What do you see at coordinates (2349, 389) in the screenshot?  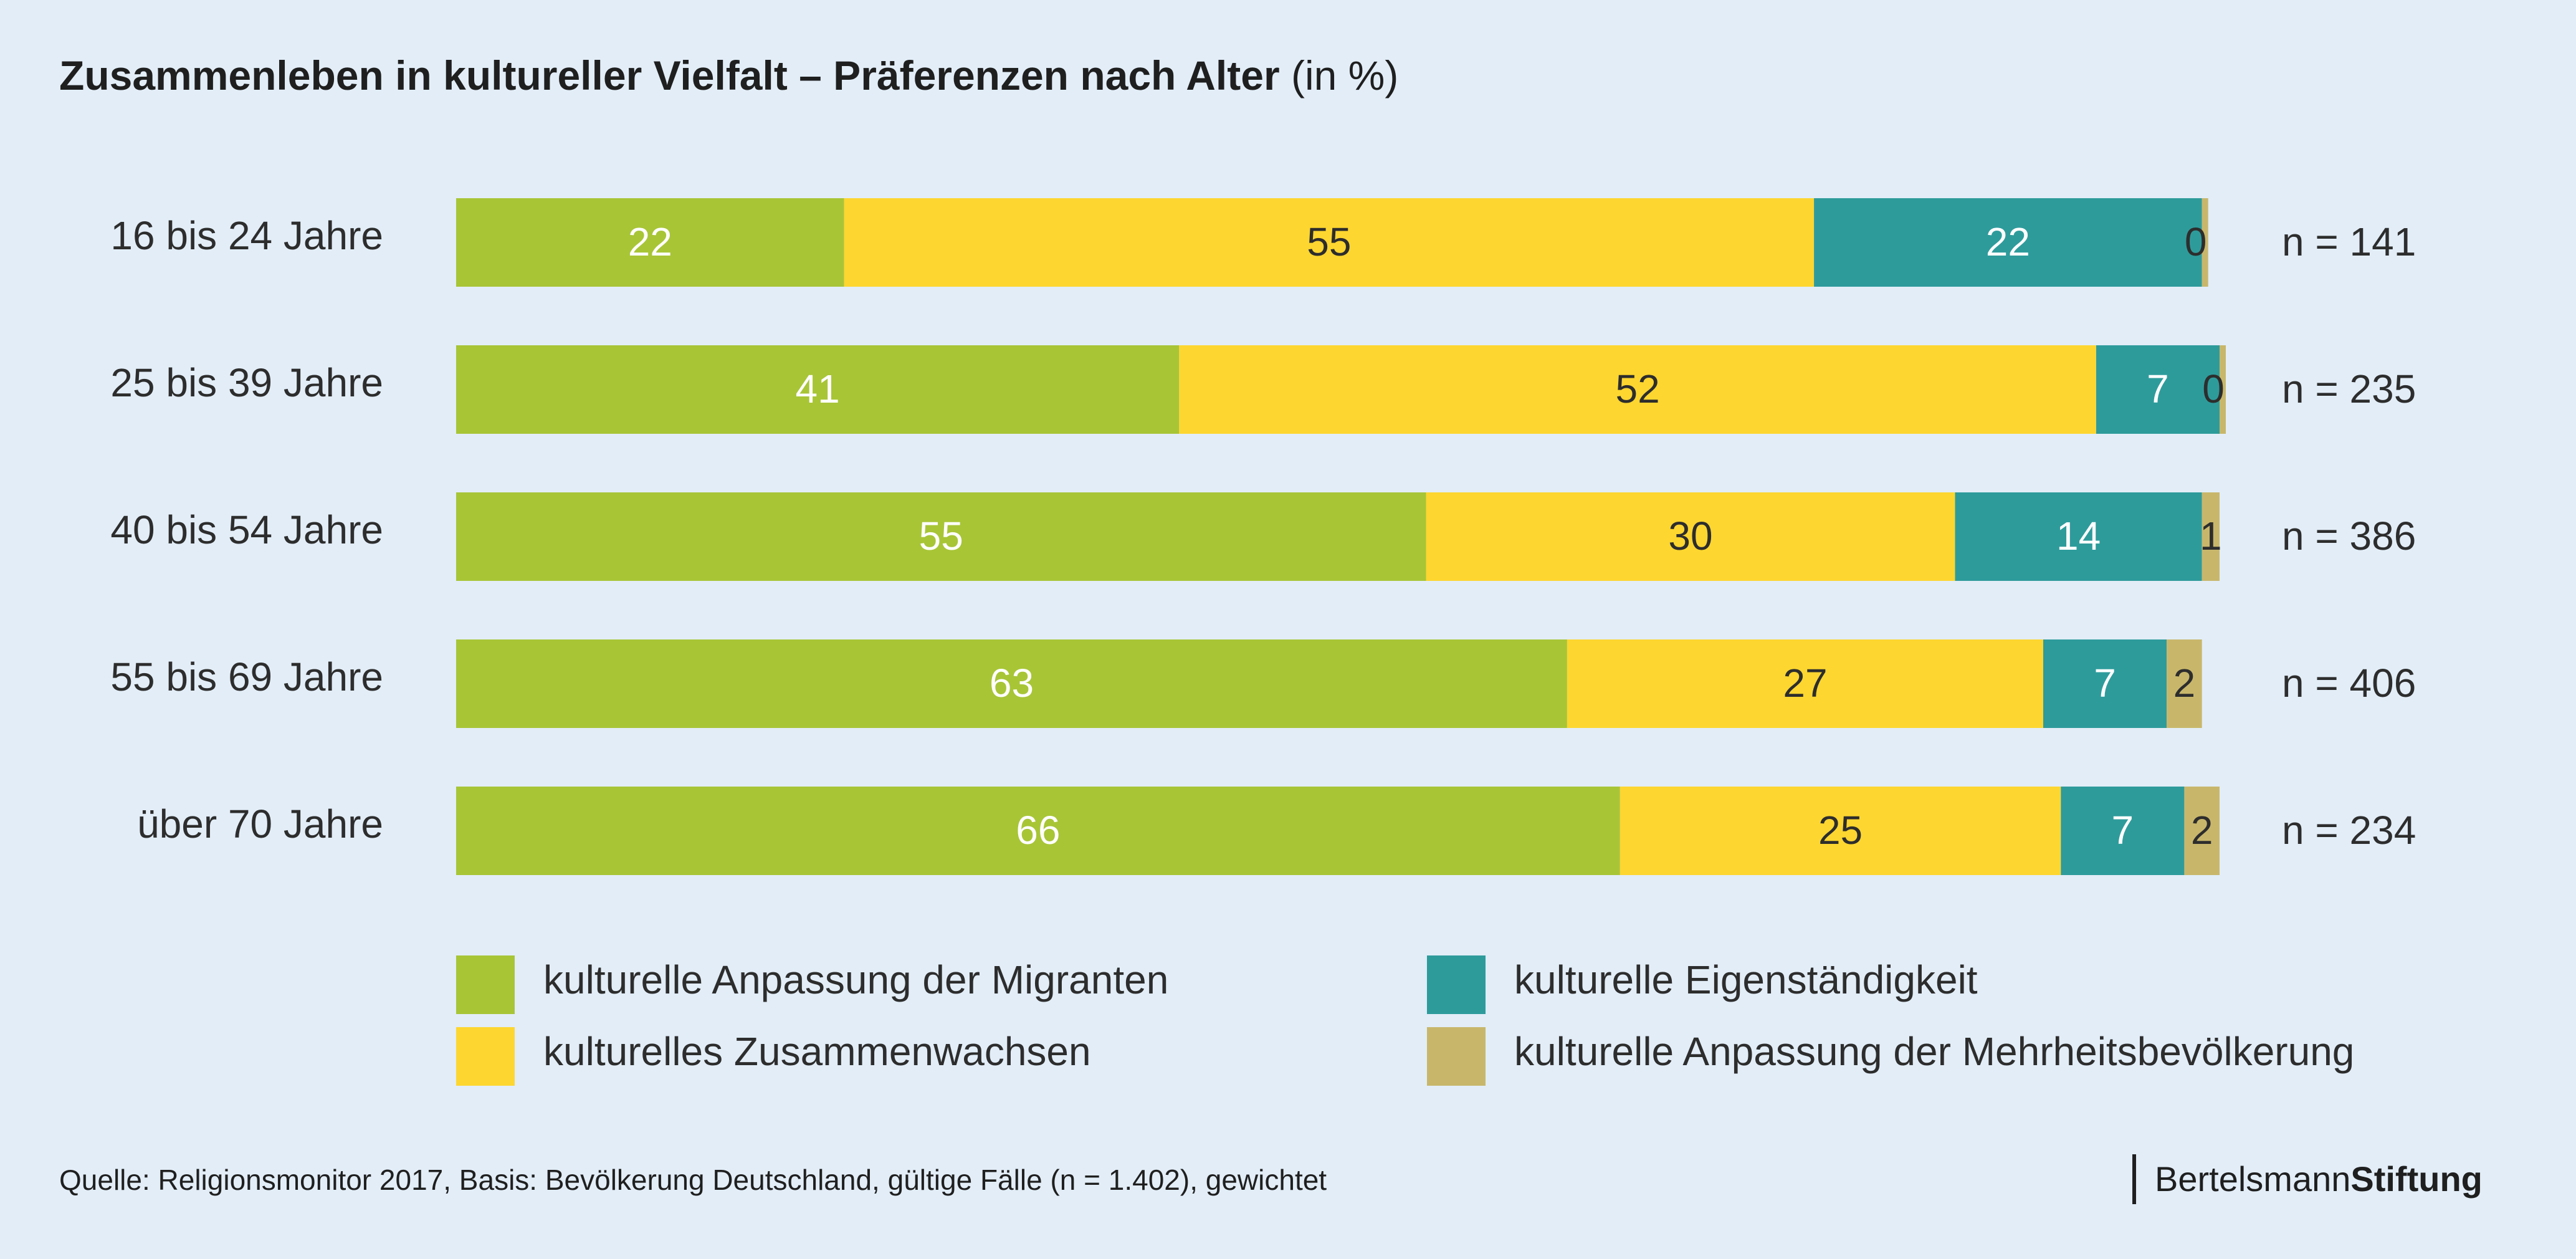 I see `sample-size-label: n = 235` at bounding box center [2349, 389].